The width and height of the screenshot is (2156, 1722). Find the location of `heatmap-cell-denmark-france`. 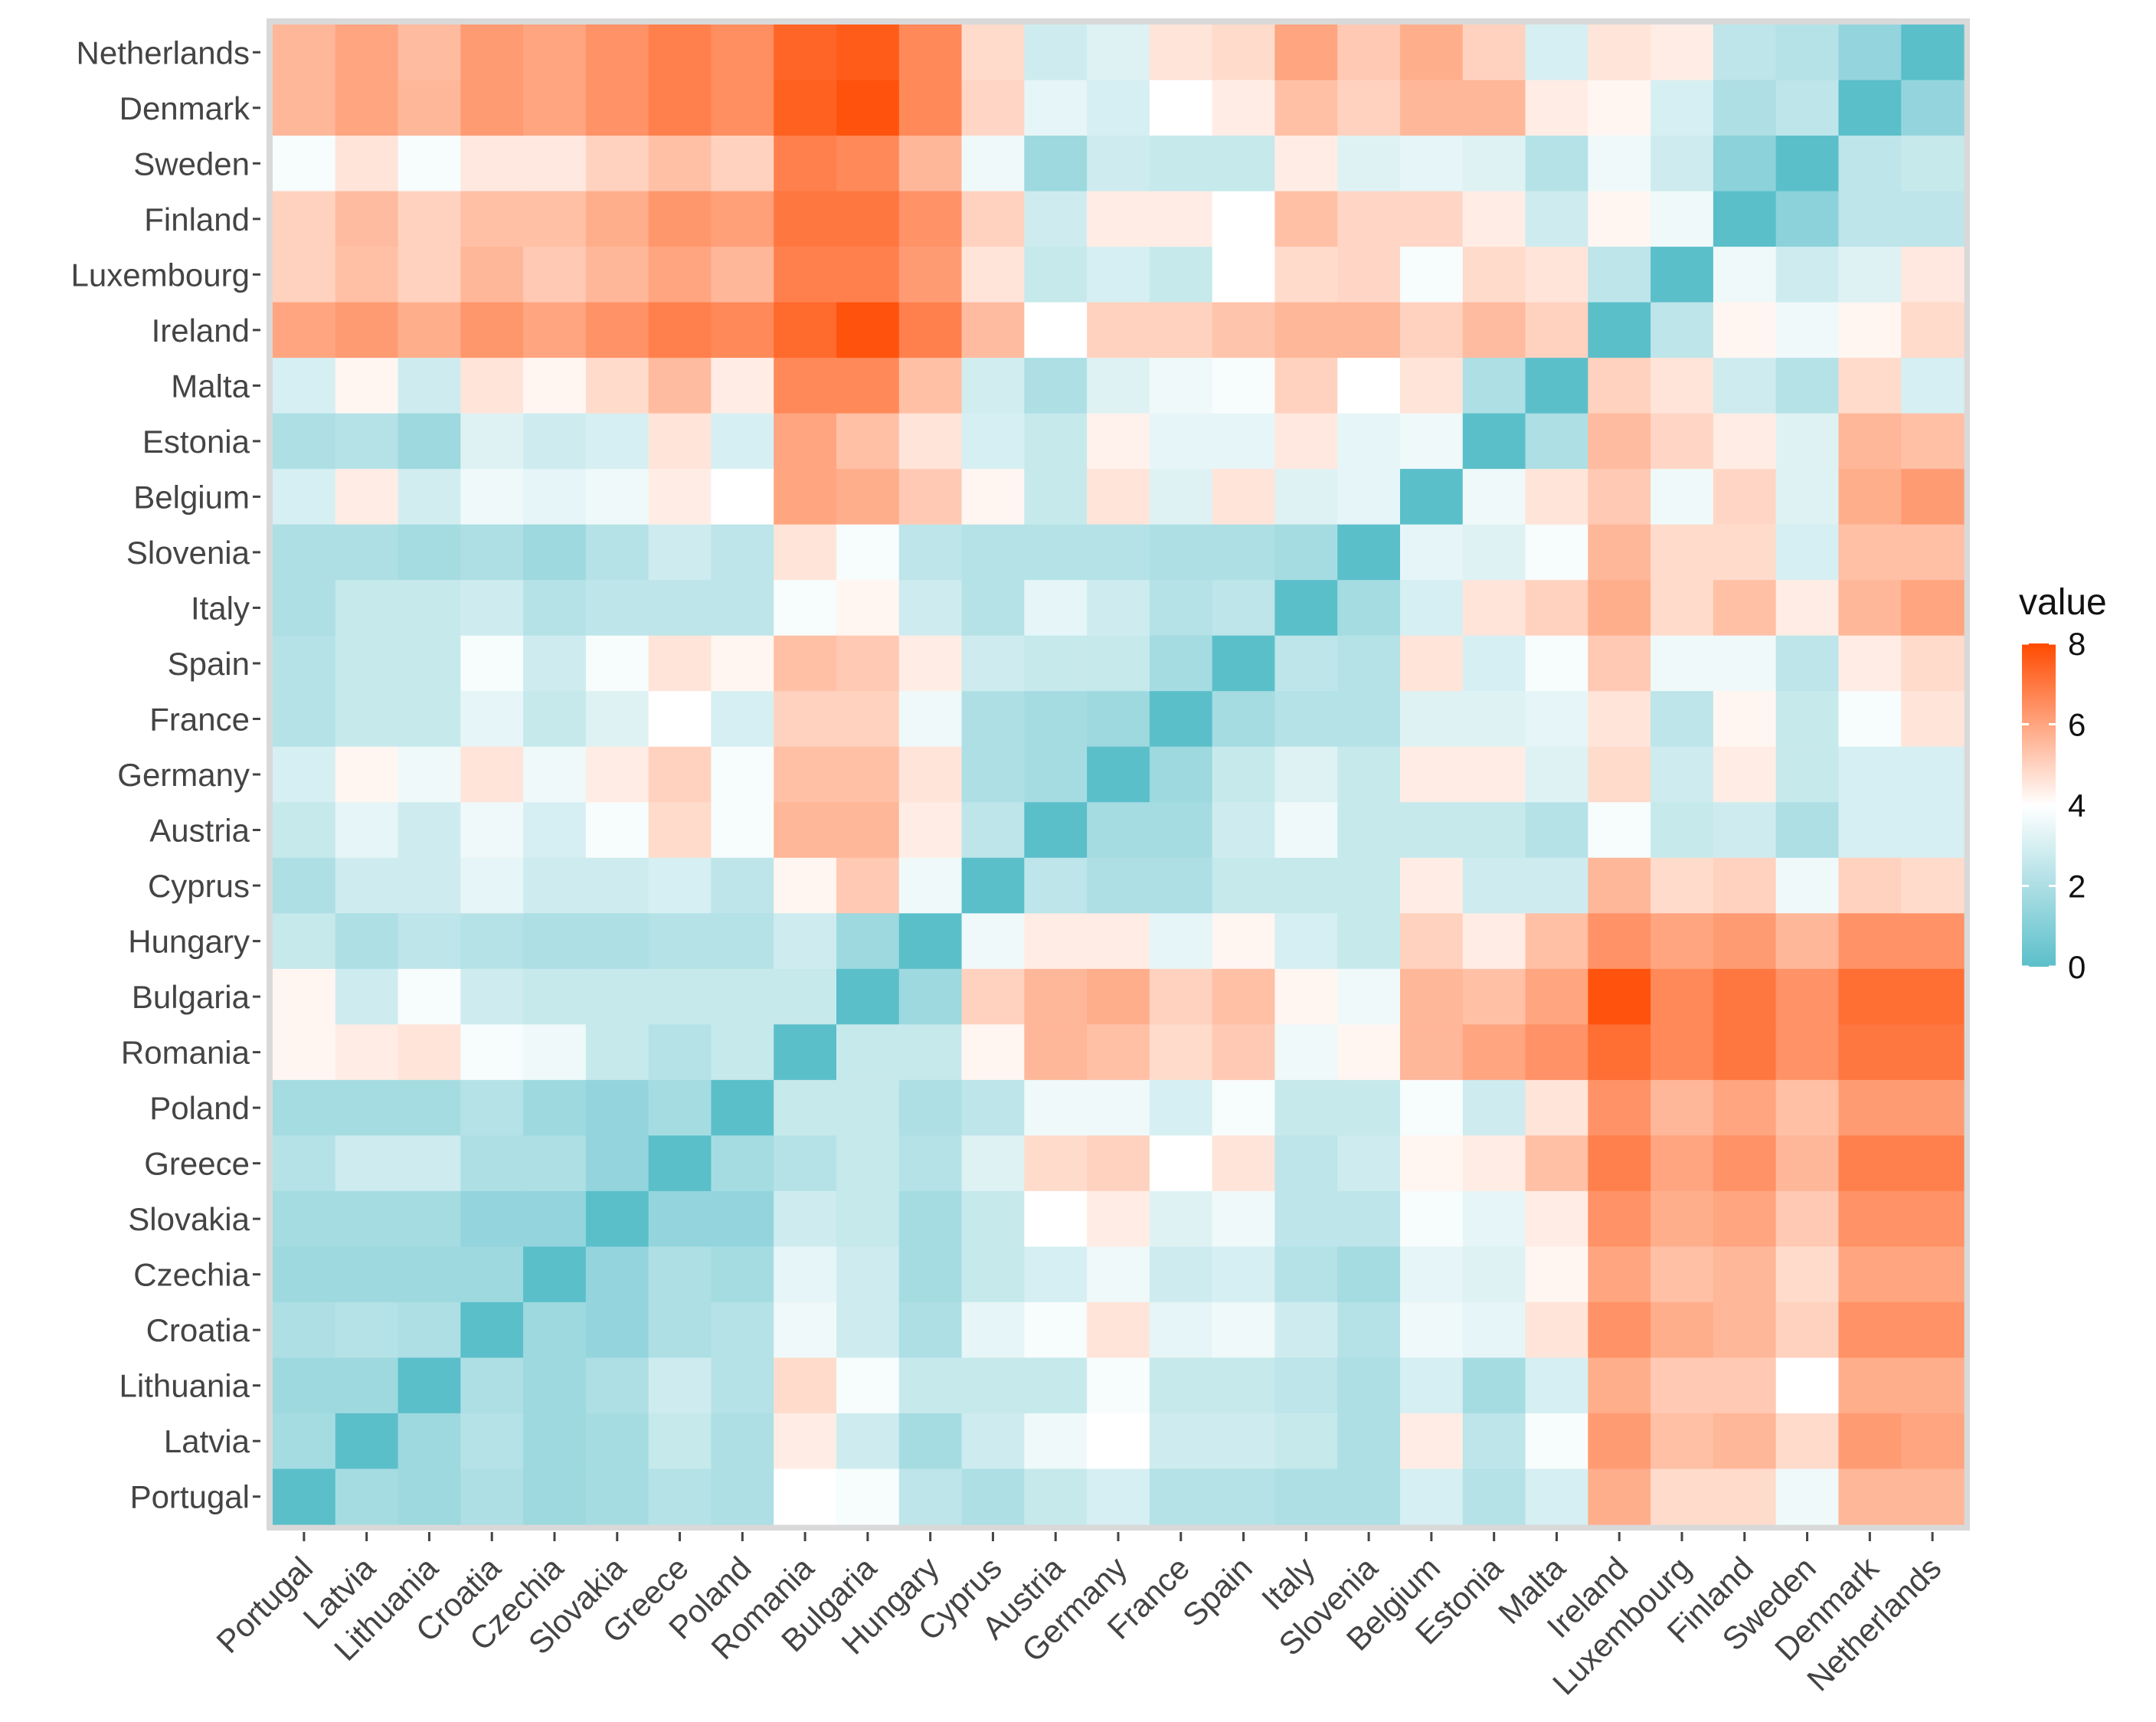

heatmap-cell-denmark-france is located at coordinates (1181, 108).